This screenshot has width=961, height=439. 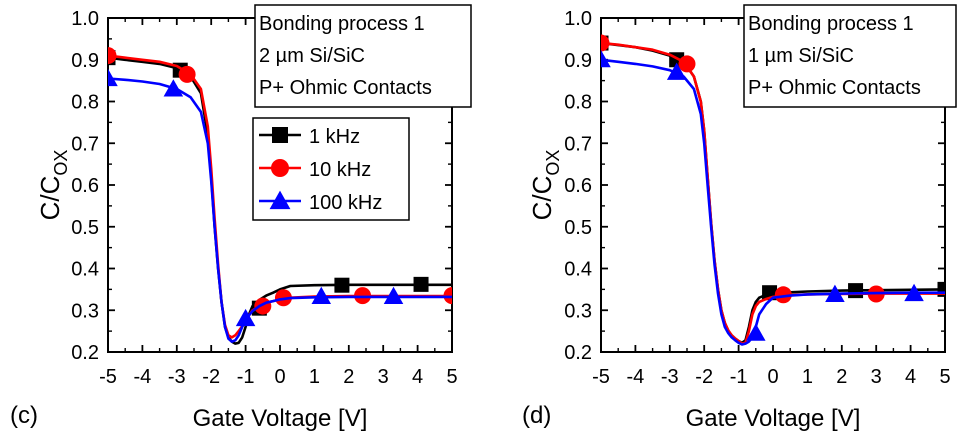 I want to click on panel-label: (d), so click(x=536, y=415).